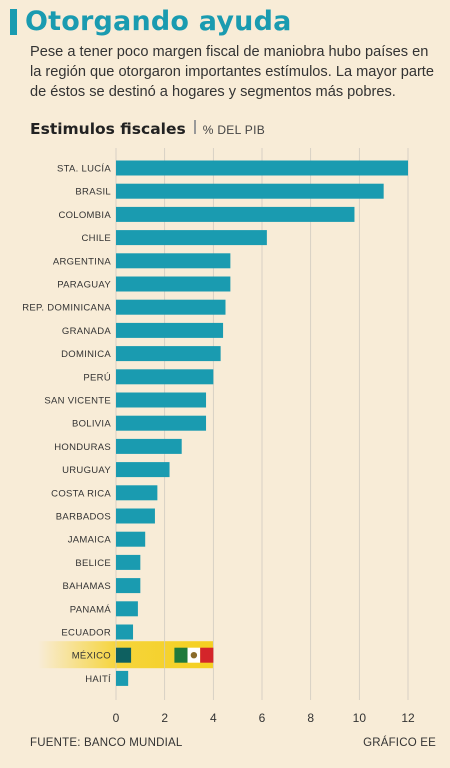  Describe the element at coordinates (207, 655) in the screenshot. I see `bar-mexico-flag-red` at that location.